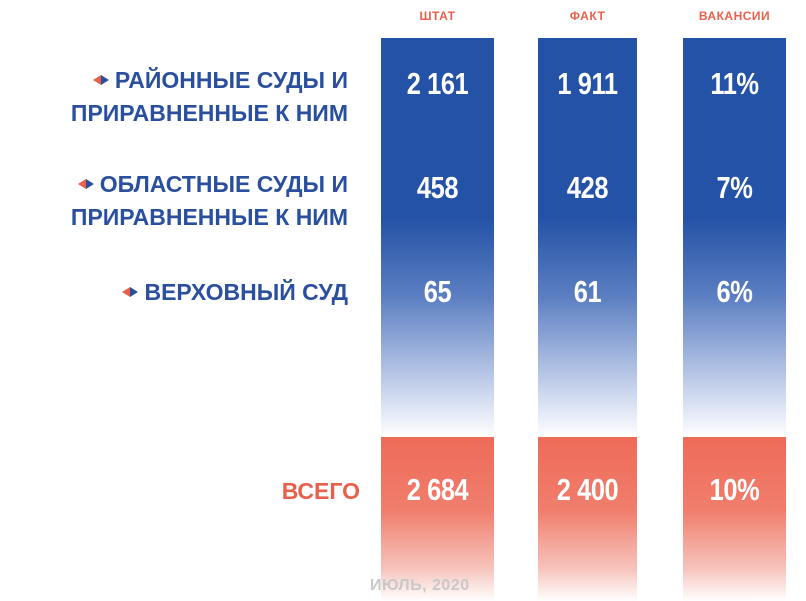  Describe the element at coordinates (587, 187) in the screenshot. I see `cell-value: 428` at that location.